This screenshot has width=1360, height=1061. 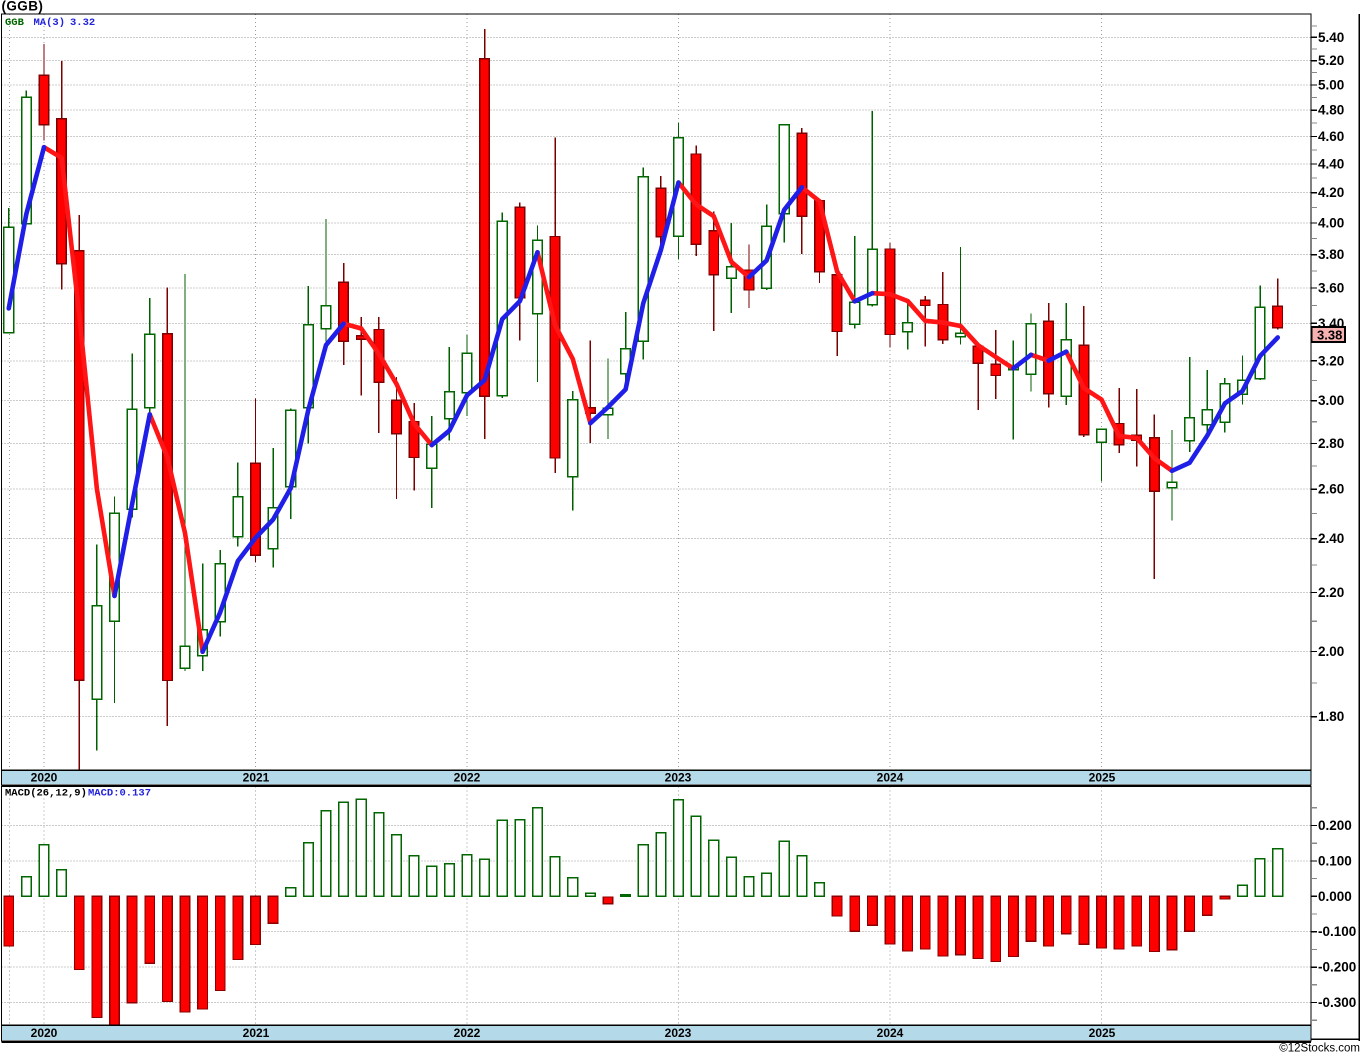 I want to click on svg-text: 2.20, so click(x=1331, y=592).